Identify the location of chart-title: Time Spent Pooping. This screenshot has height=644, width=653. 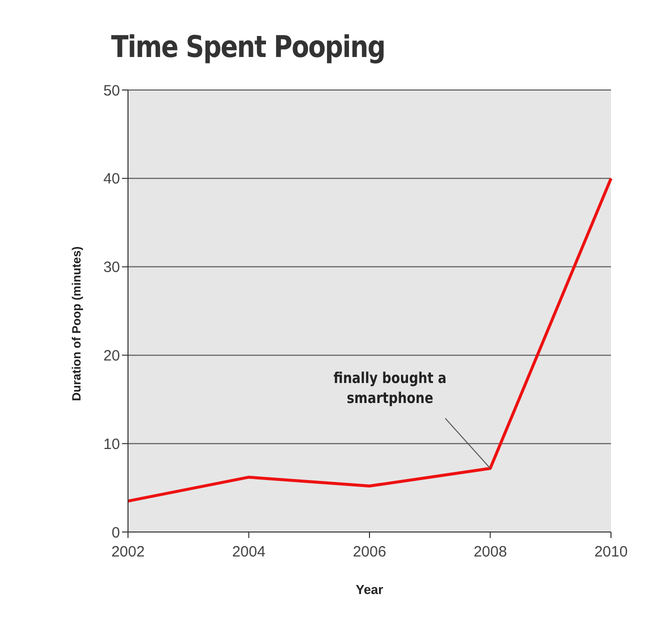
(248, 48).